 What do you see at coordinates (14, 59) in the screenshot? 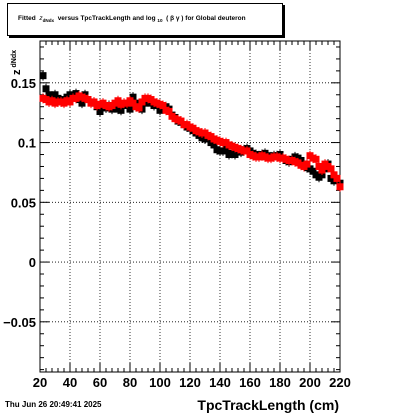
I see `y-axis-title-sub: dNdx` at bounding box center [14, 59].